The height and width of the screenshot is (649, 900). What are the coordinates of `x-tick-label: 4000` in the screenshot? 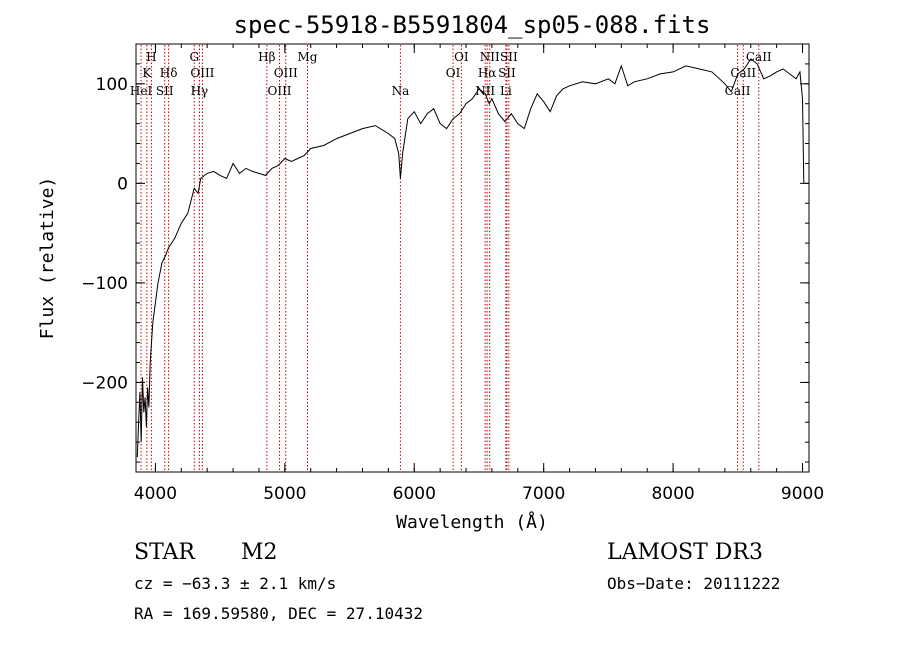 It's located at (155, 494).